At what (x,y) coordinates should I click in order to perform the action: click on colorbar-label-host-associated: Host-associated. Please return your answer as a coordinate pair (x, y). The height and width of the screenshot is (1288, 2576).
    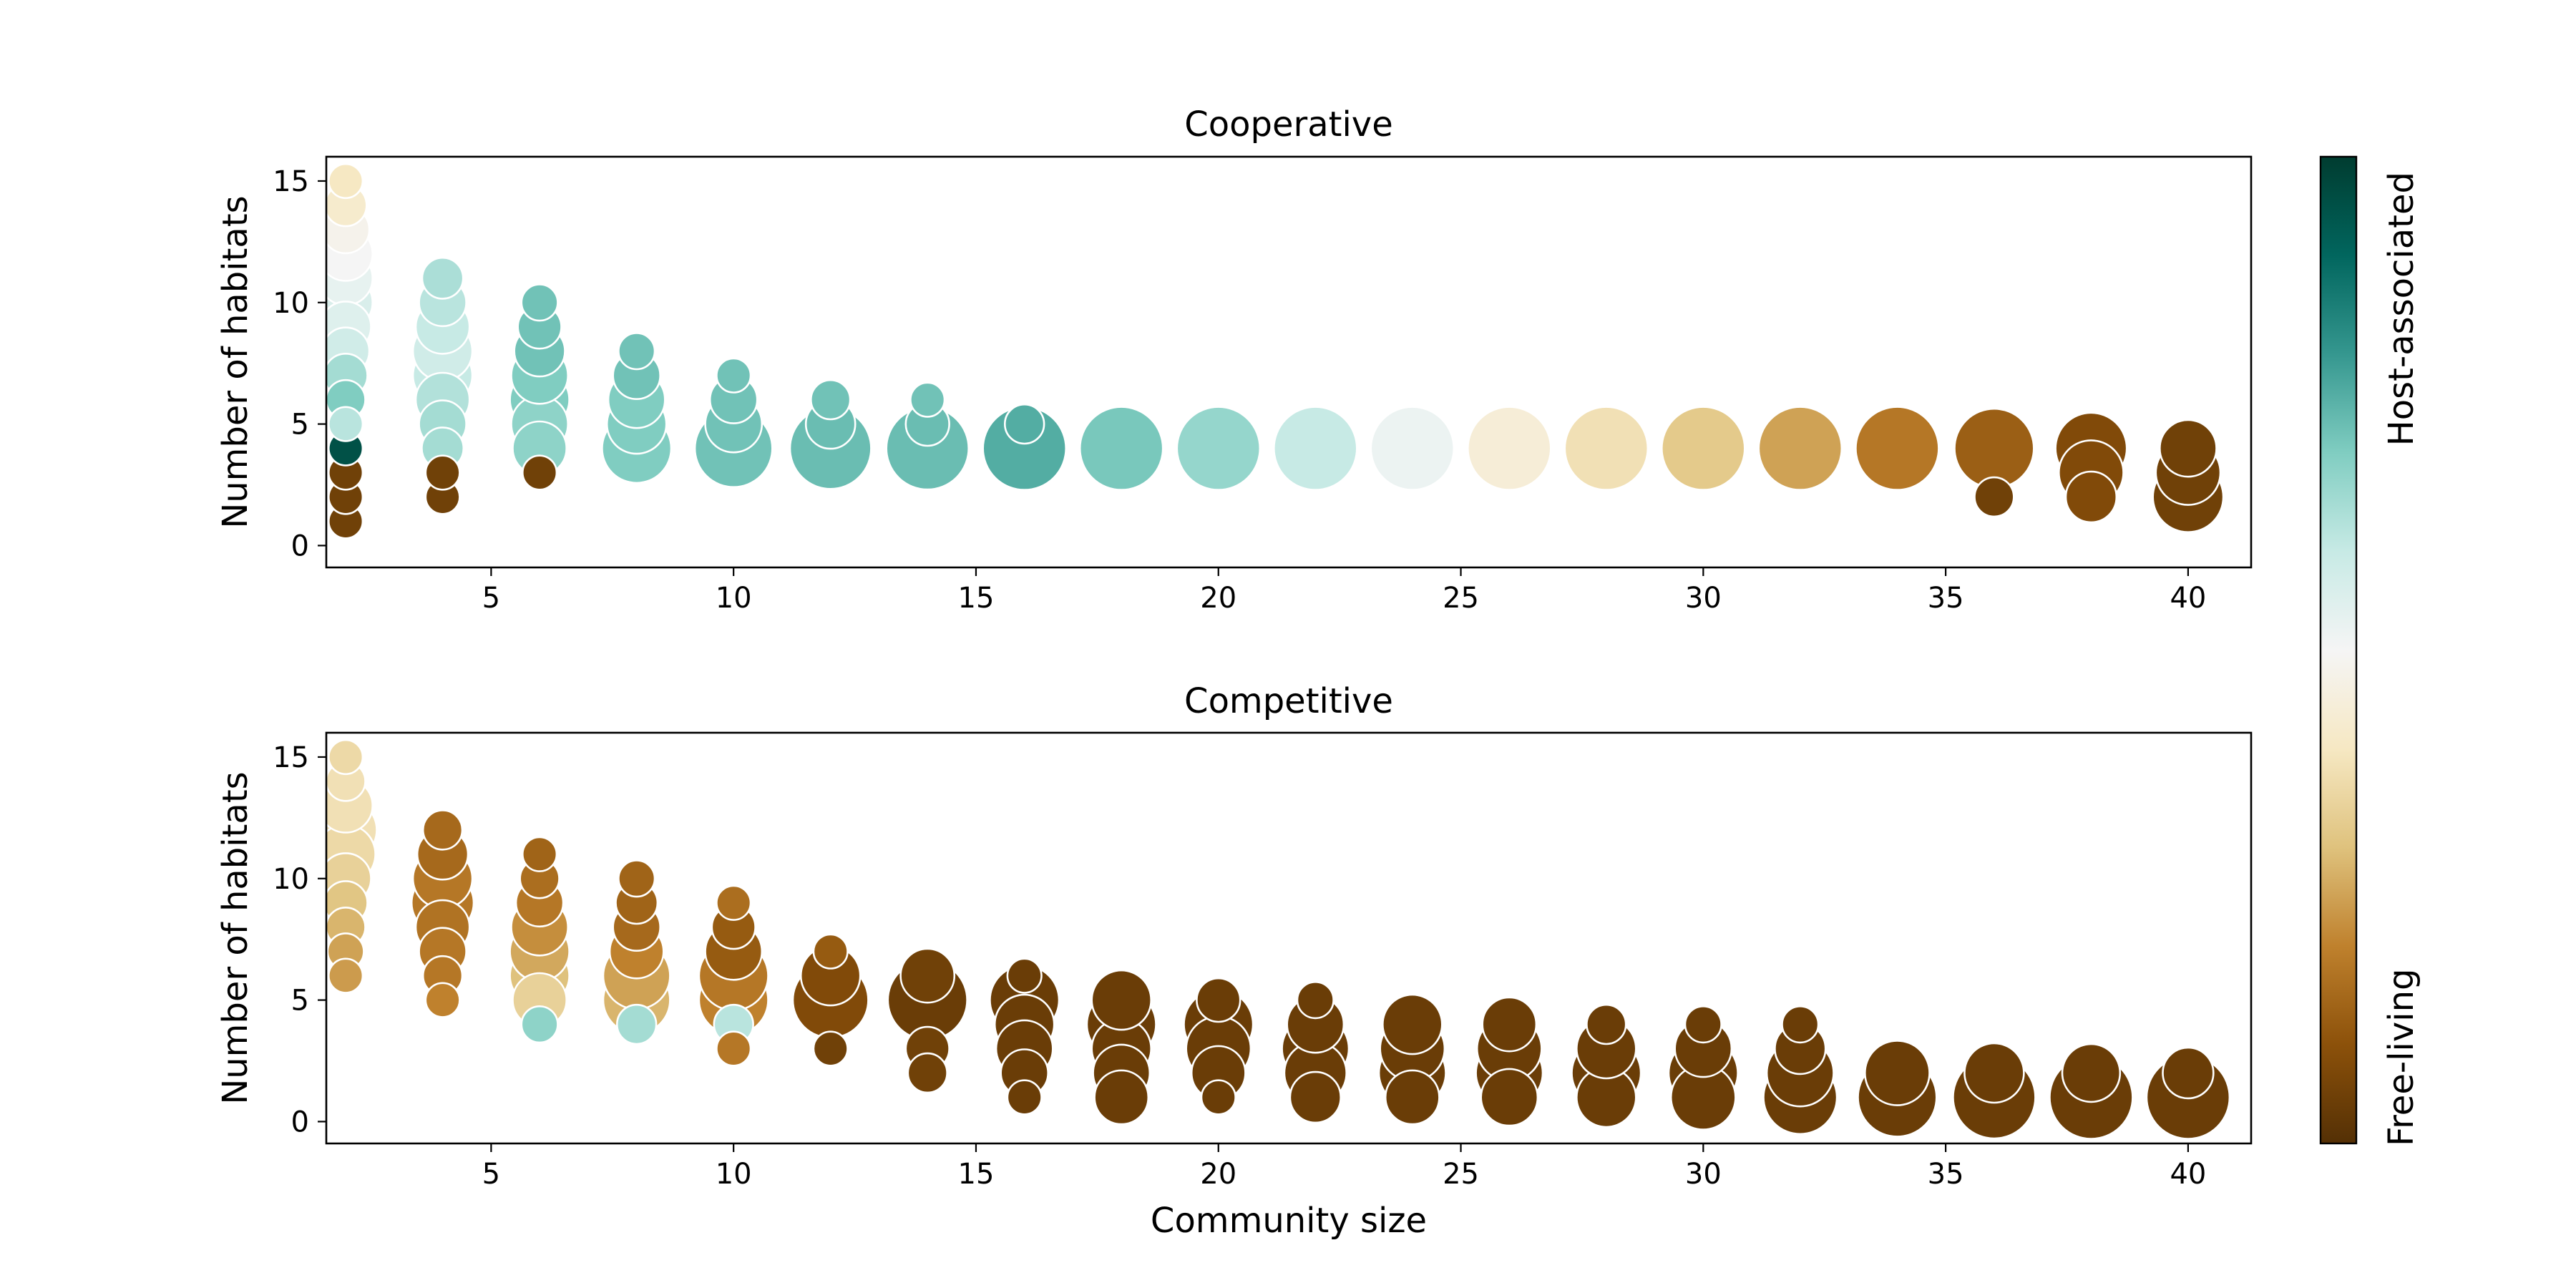
    Looking at the image, I should click on (2401, 309).